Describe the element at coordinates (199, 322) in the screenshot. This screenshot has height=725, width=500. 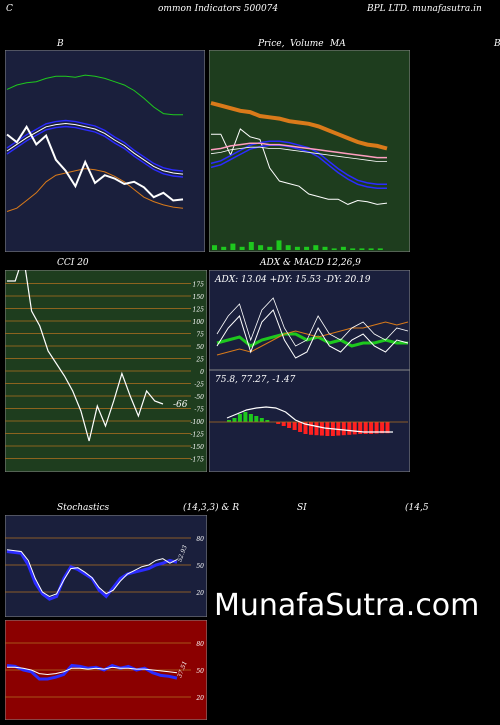
I see `cci-tick-label: 100` at that location.